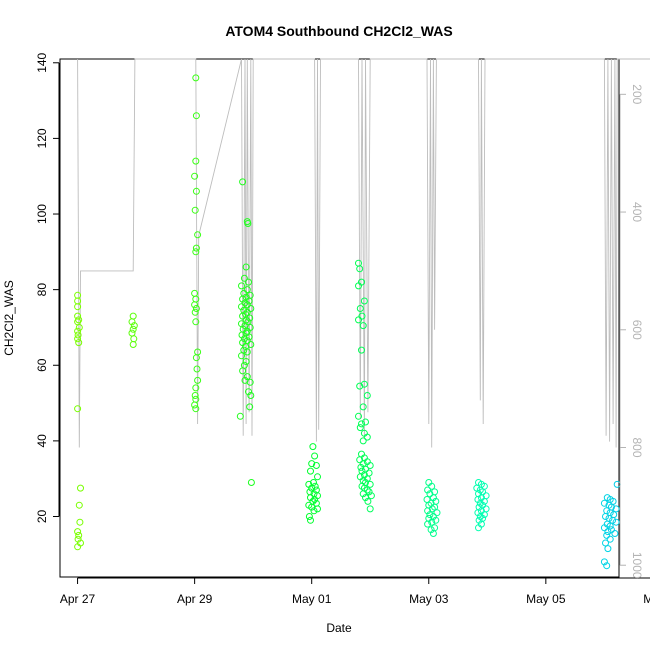  I want to click on y-tick-label: 60, so click(42, 365).